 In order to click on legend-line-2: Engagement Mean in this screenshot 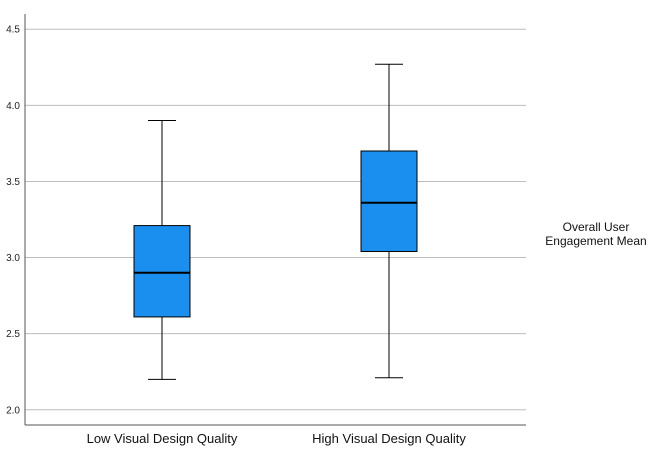, I will do `click(595, 241)`.